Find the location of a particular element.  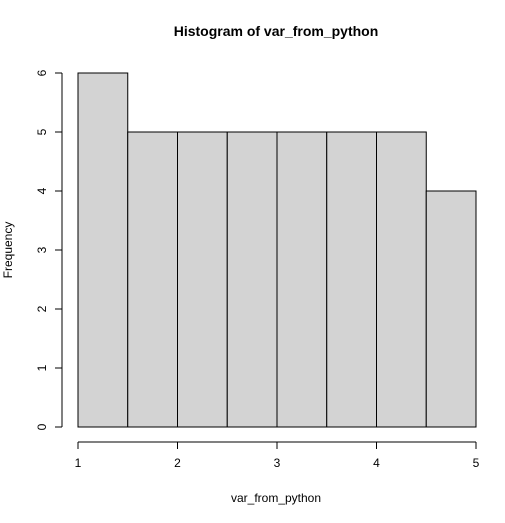

y-tick-label: 0 is located at coordinates (42, 426).